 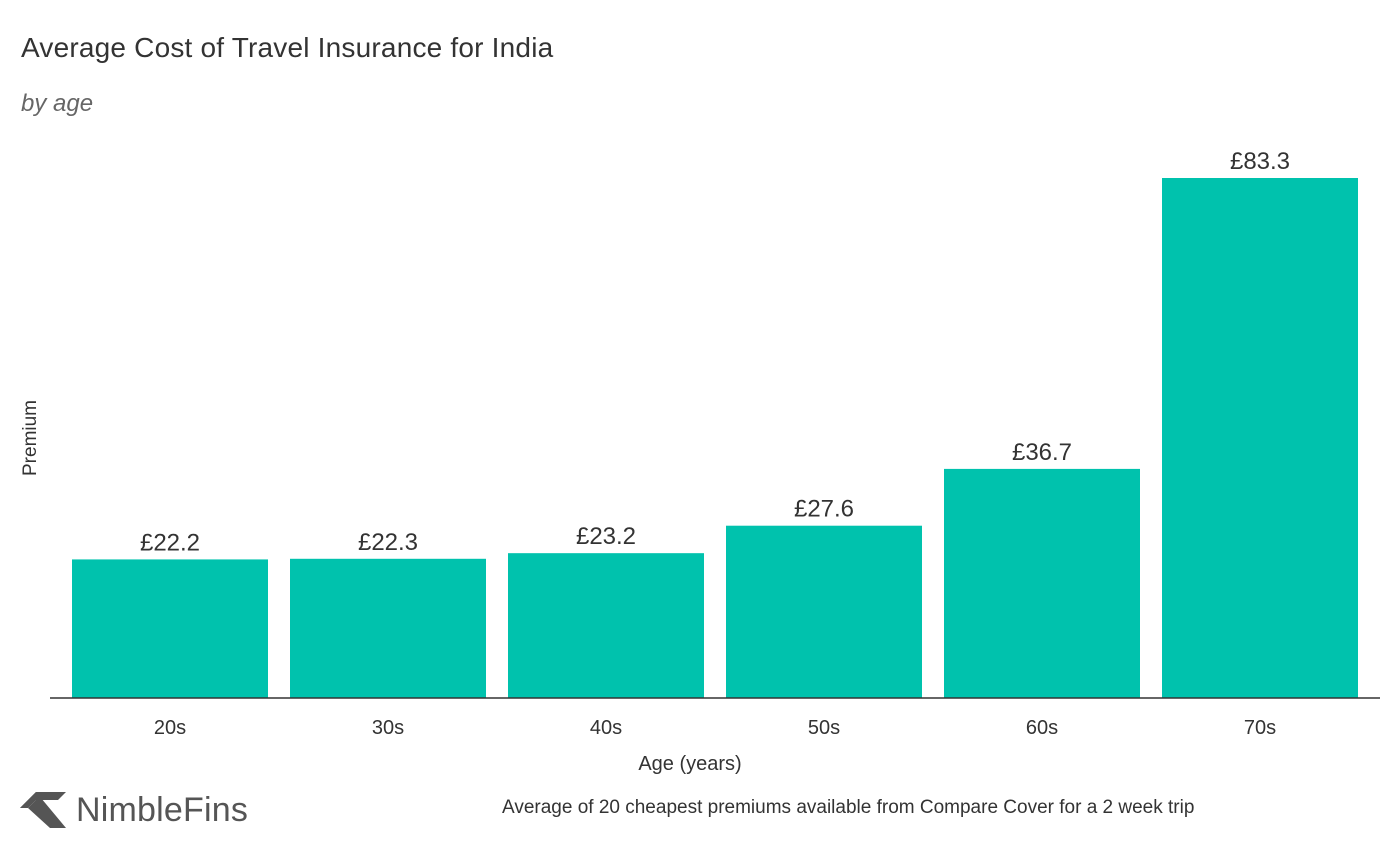 What do you see at coordinates (30, 438) in the screenshot?
I see `y-axis-label: Premium` at bounding box center [30, 438].